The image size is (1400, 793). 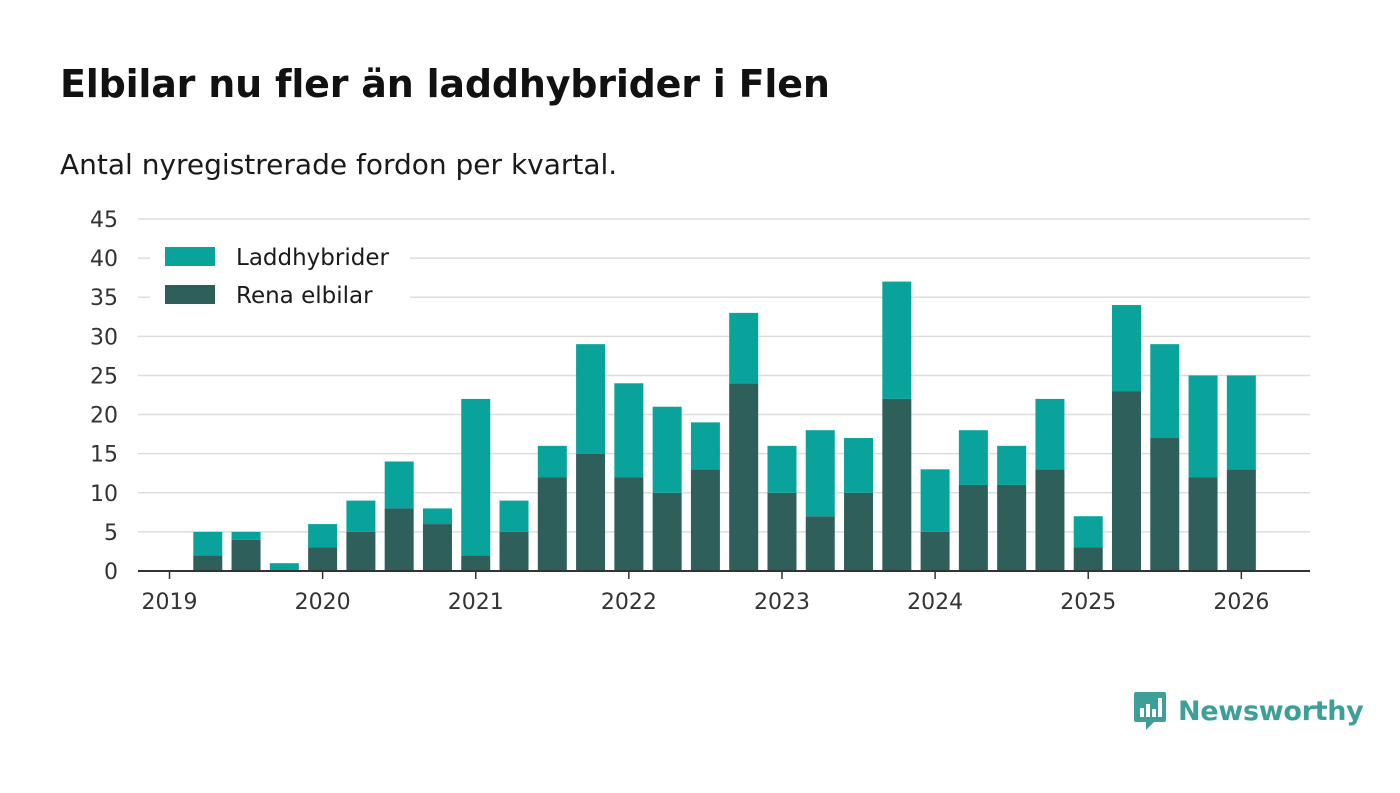 What do you see at coordinates (104, 416) in the screenshot?
I see `y-tick-label: 20` at bounding box center [104, 416].